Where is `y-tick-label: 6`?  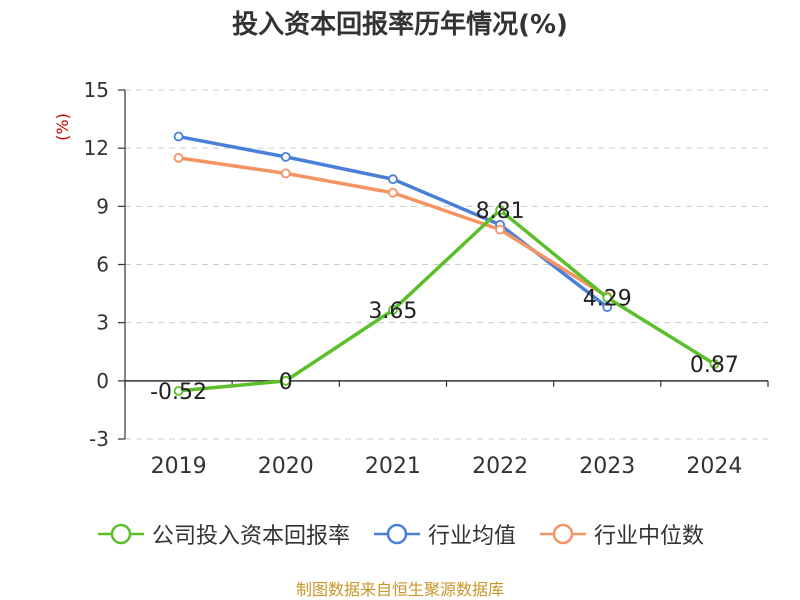
y-tick-label: 6 is located at coordinates (102, 265).